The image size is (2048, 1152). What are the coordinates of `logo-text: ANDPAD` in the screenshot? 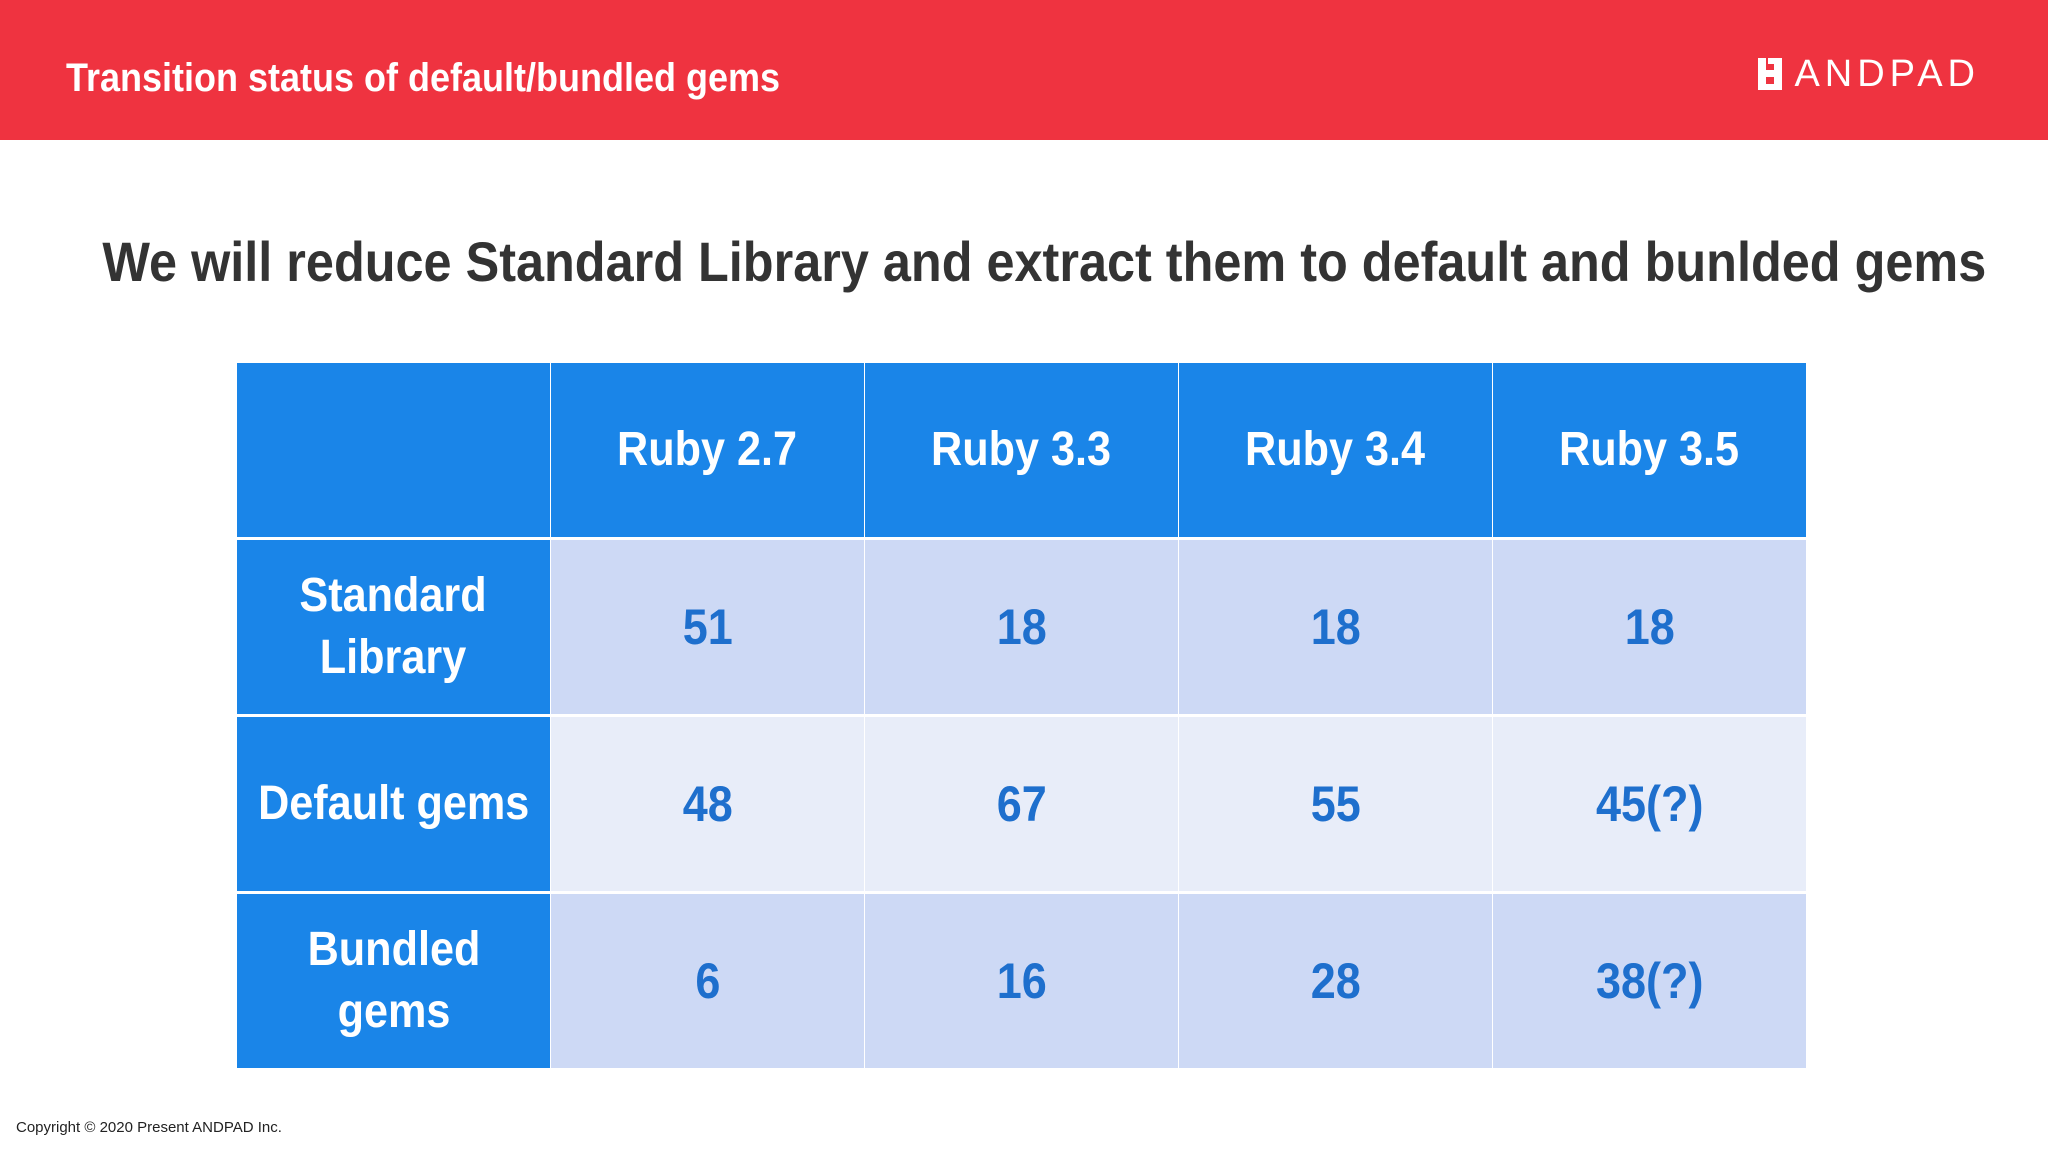 It's located at (1887, 74).